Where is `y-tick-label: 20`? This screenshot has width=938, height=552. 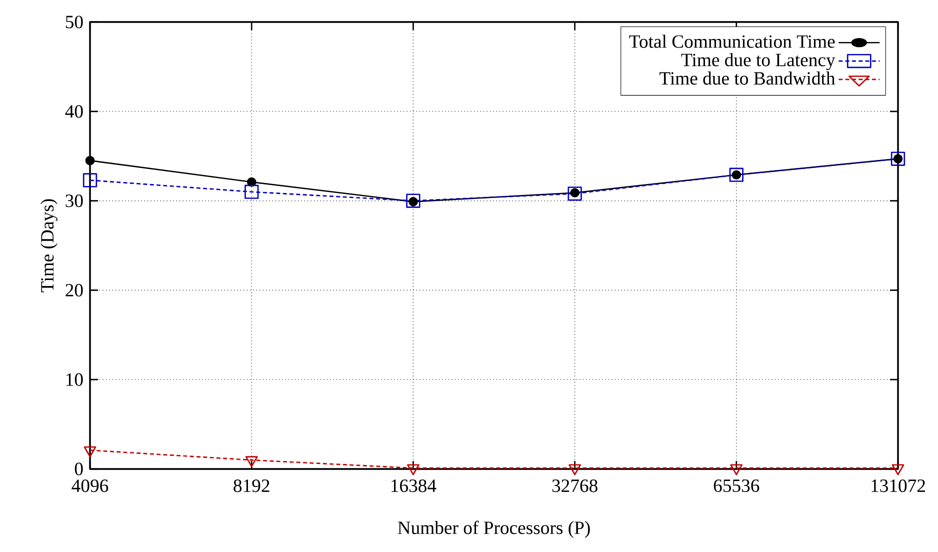
y-tick-label: 20 is located at coordinates (74, 290).